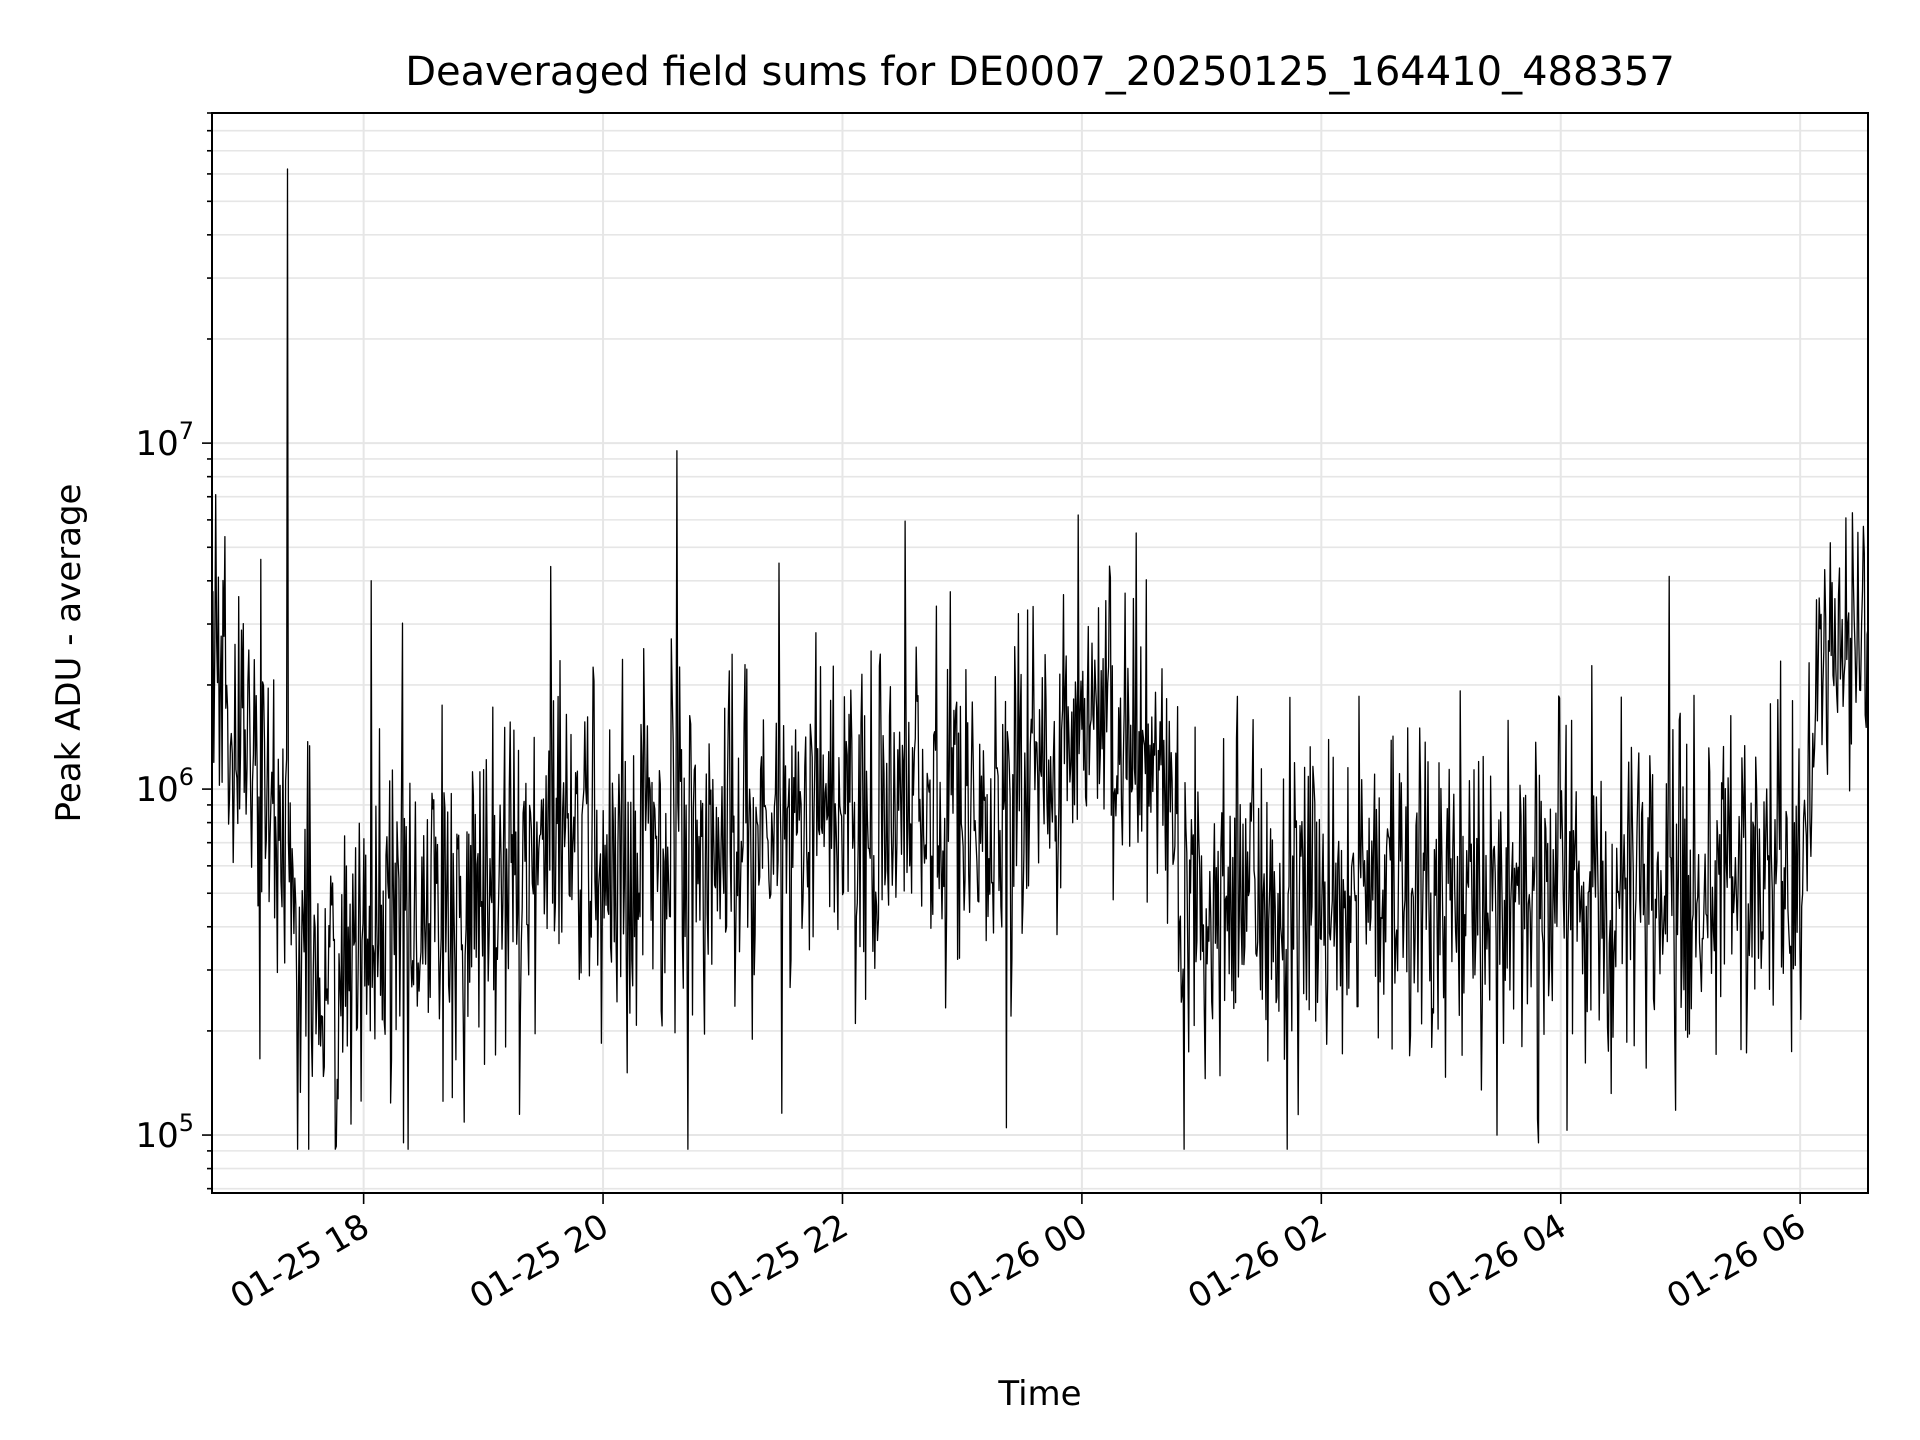 The width and height of the screenshot is (1920, 1440). Describe the element at coordinates (69, 653) in the screenshot. I see `y-axis-label: Peak ADU - average` at that location.